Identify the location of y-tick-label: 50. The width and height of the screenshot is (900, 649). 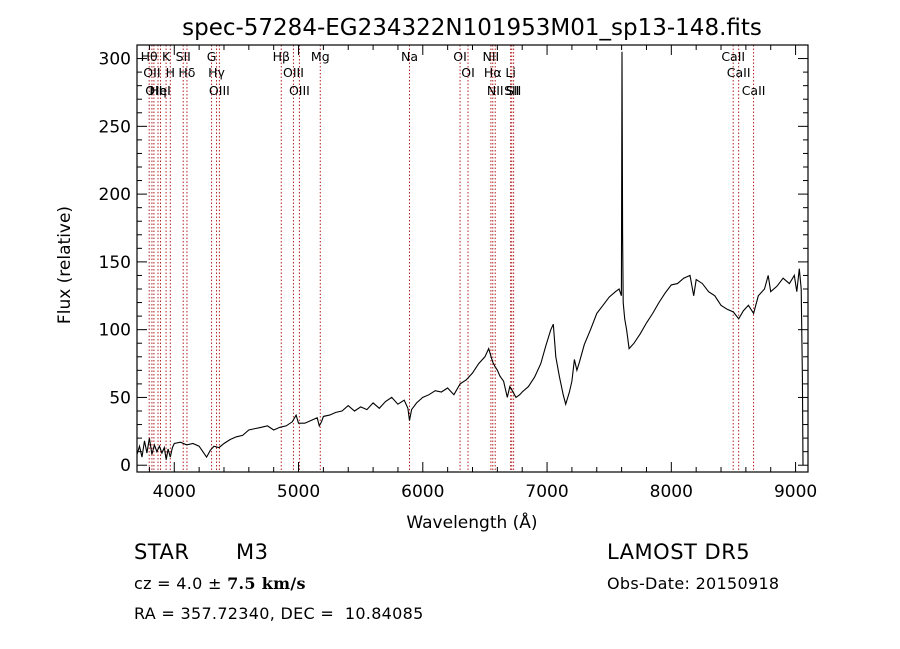
(120, 398).